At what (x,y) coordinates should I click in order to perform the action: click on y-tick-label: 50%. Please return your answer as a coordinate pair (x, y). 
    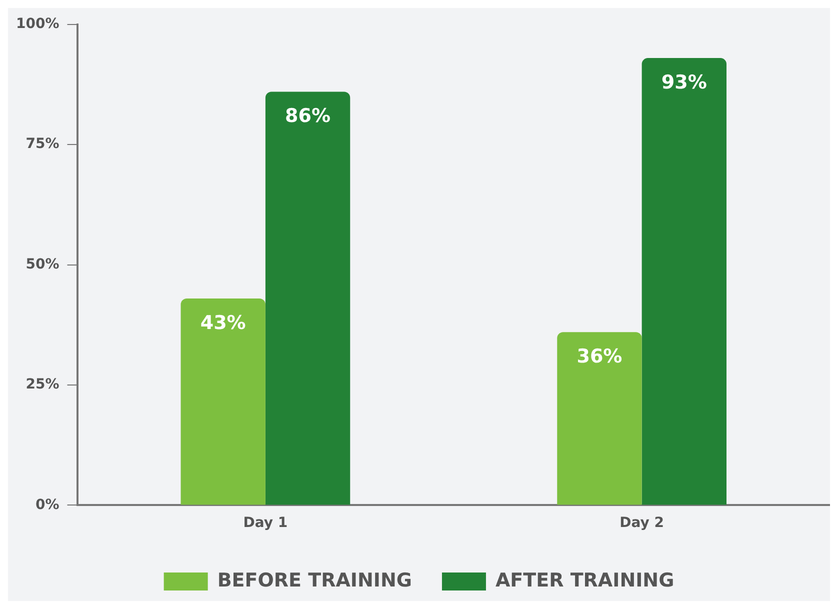
    Looking at the image, I should click on (43, 264).